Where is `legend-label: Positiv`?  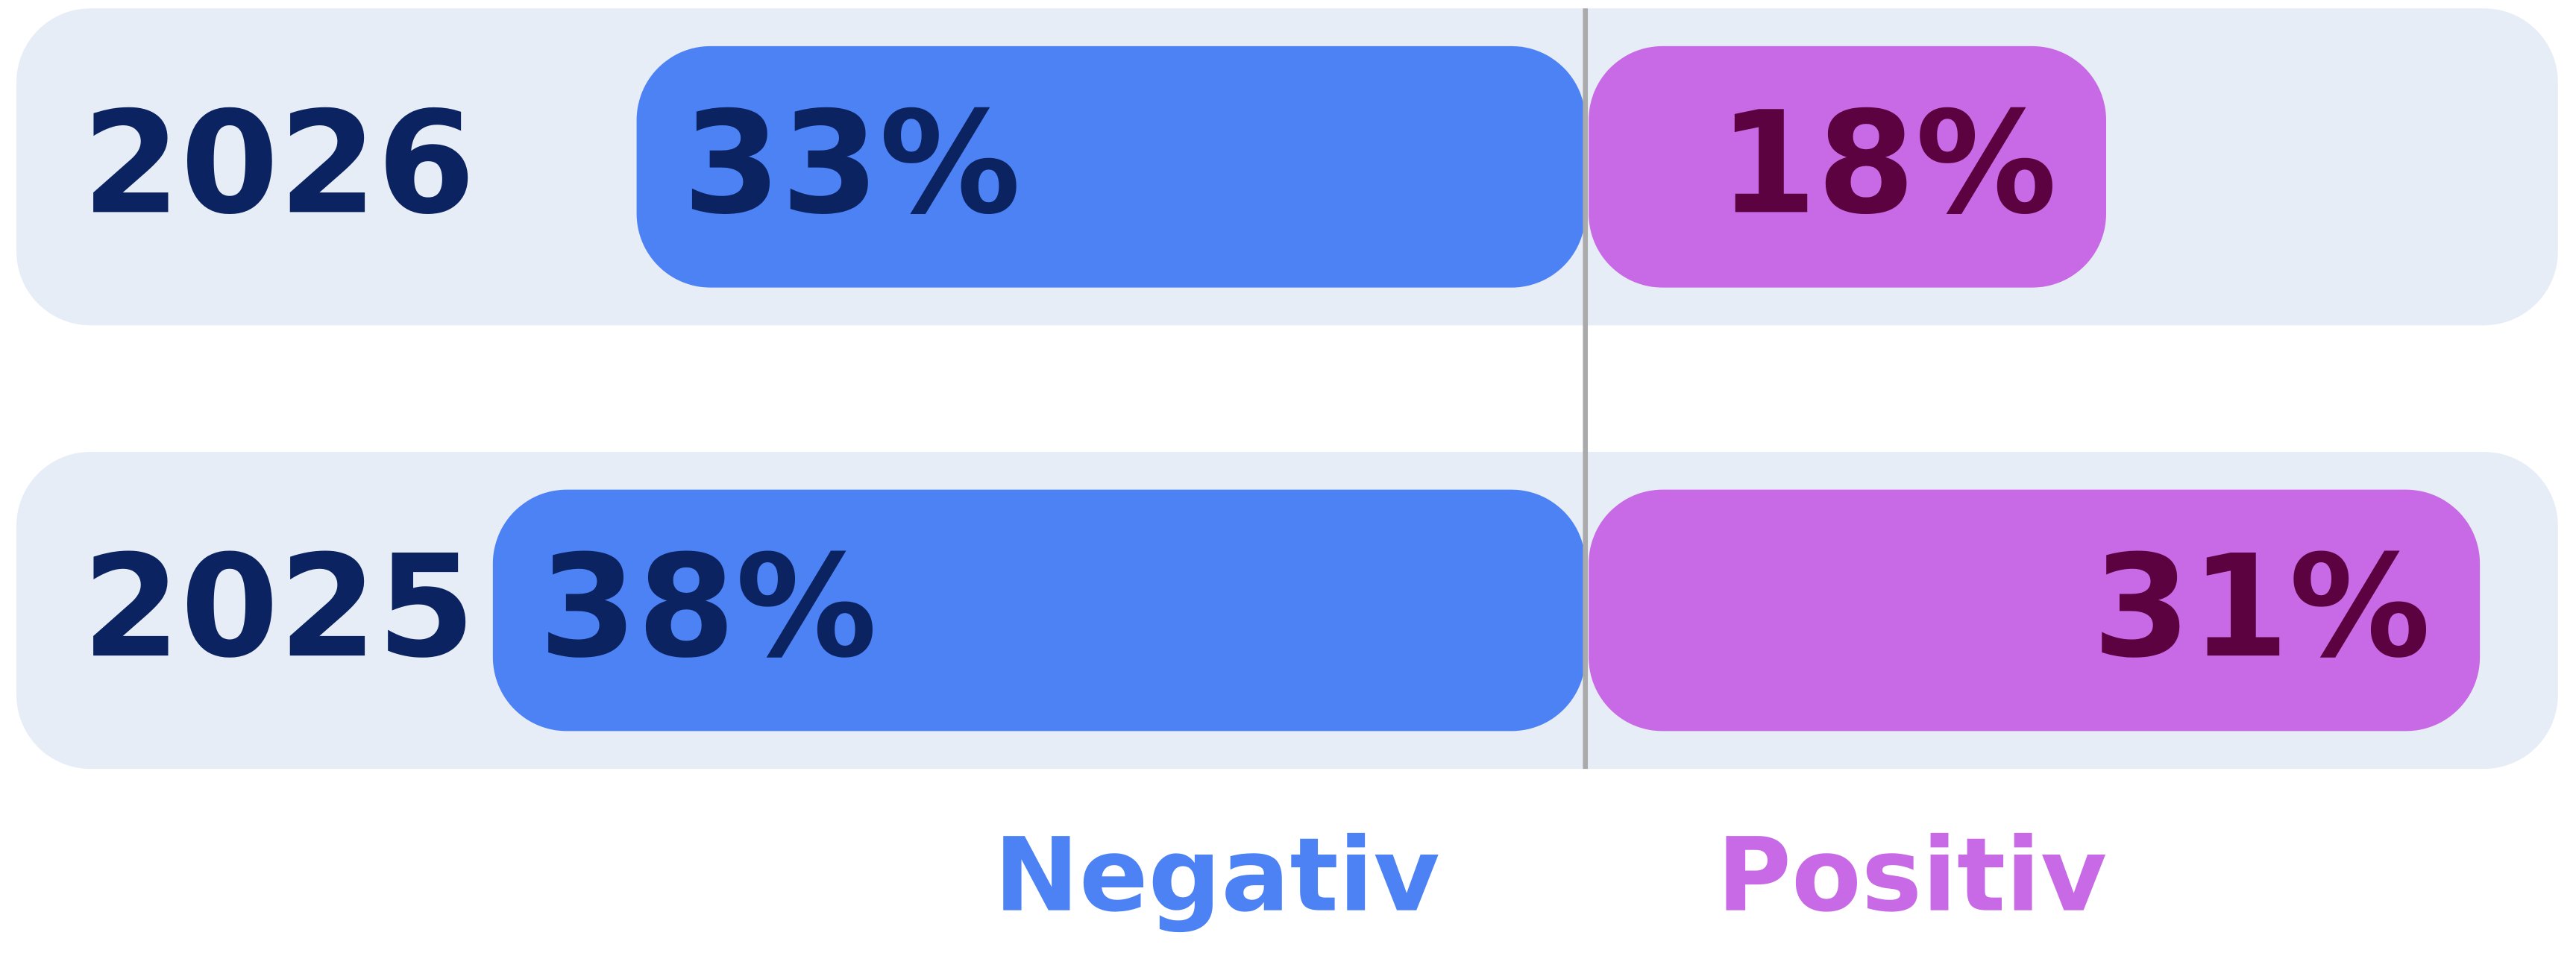
legend-label: Positiv is located at coordinates (1912, 876).